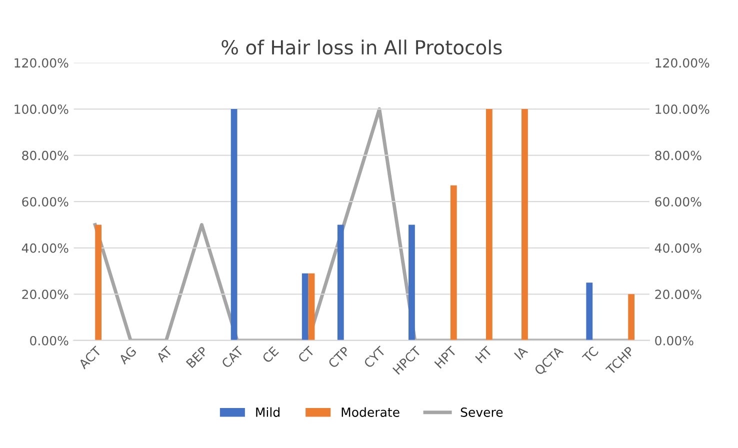 The width and height of the screenshot is (738, 448). Describe the element at coordinates (45, 295) in the screenshot. I see `y-tick-label: 20.00%` at that location.